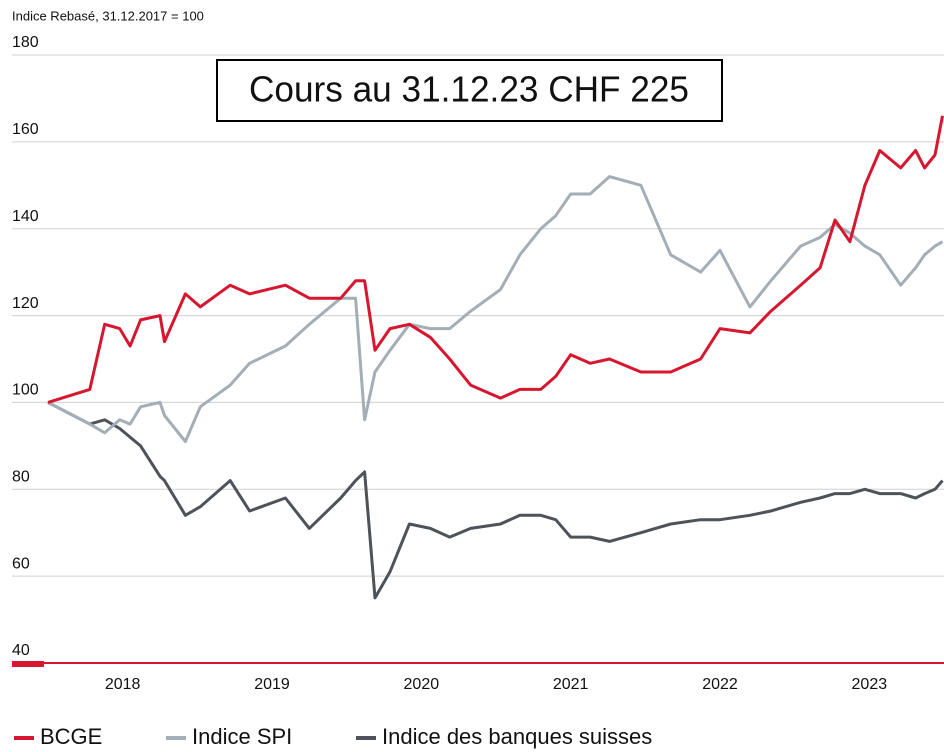  I want to click on y-tick-label: 40, so click(21, 650).